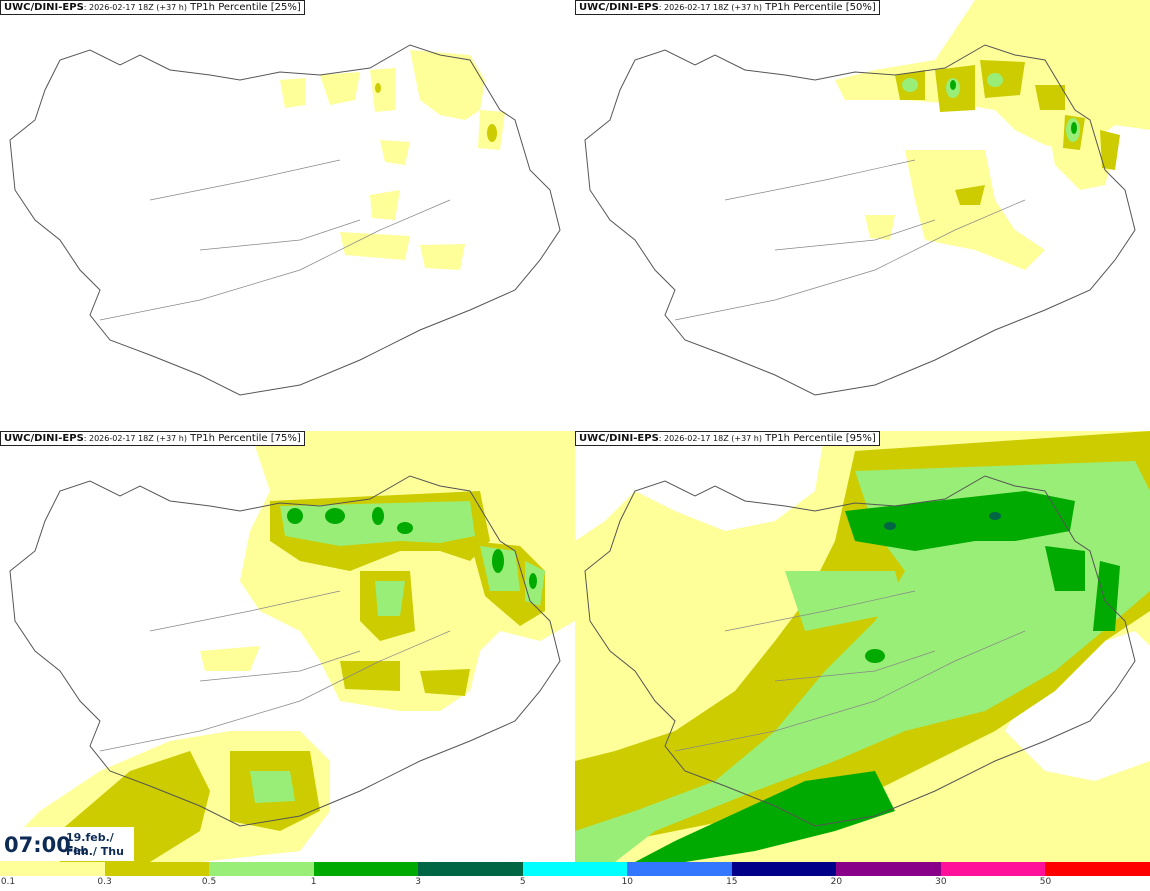 The image size is (1150, 891). What do you see at coordinates (627, 882) in the screenshot?
I see `legend-tick-label: 10` at bounding box center [627, 882].